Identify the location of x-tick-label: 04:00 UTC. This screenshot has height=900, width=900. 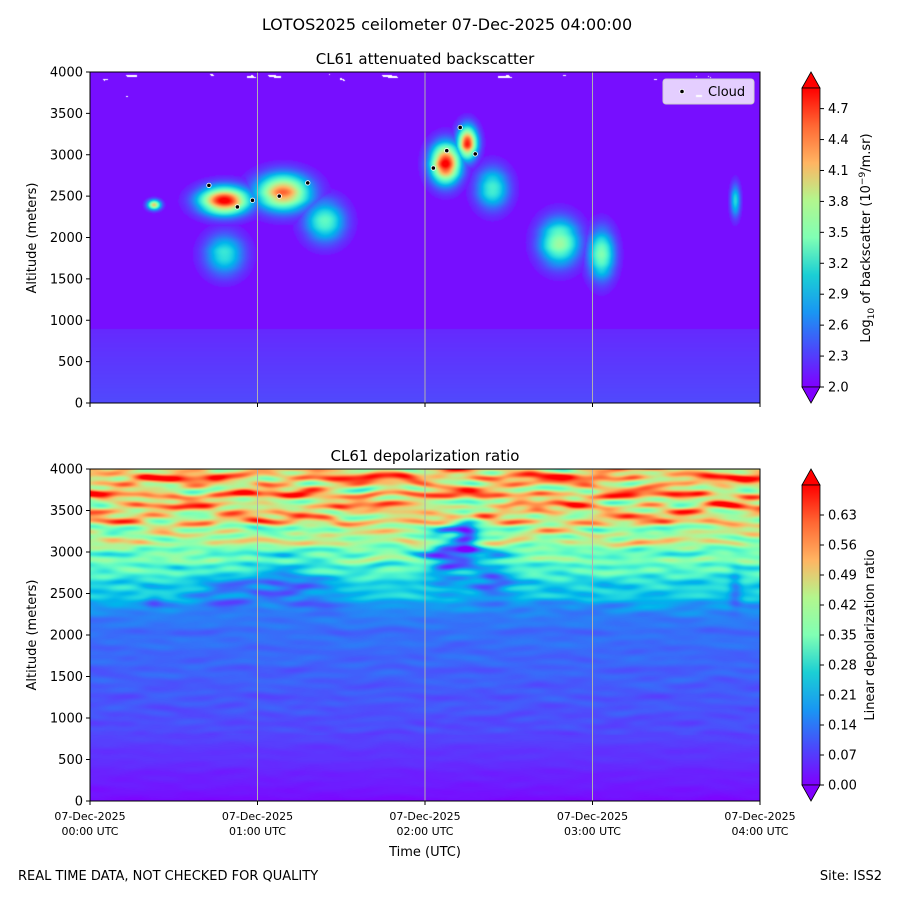
(759, 831).